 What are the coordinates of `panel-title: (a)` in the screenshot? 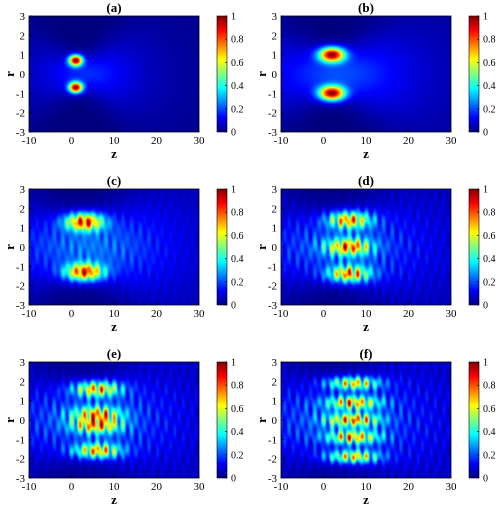 It's located at (113, 7).